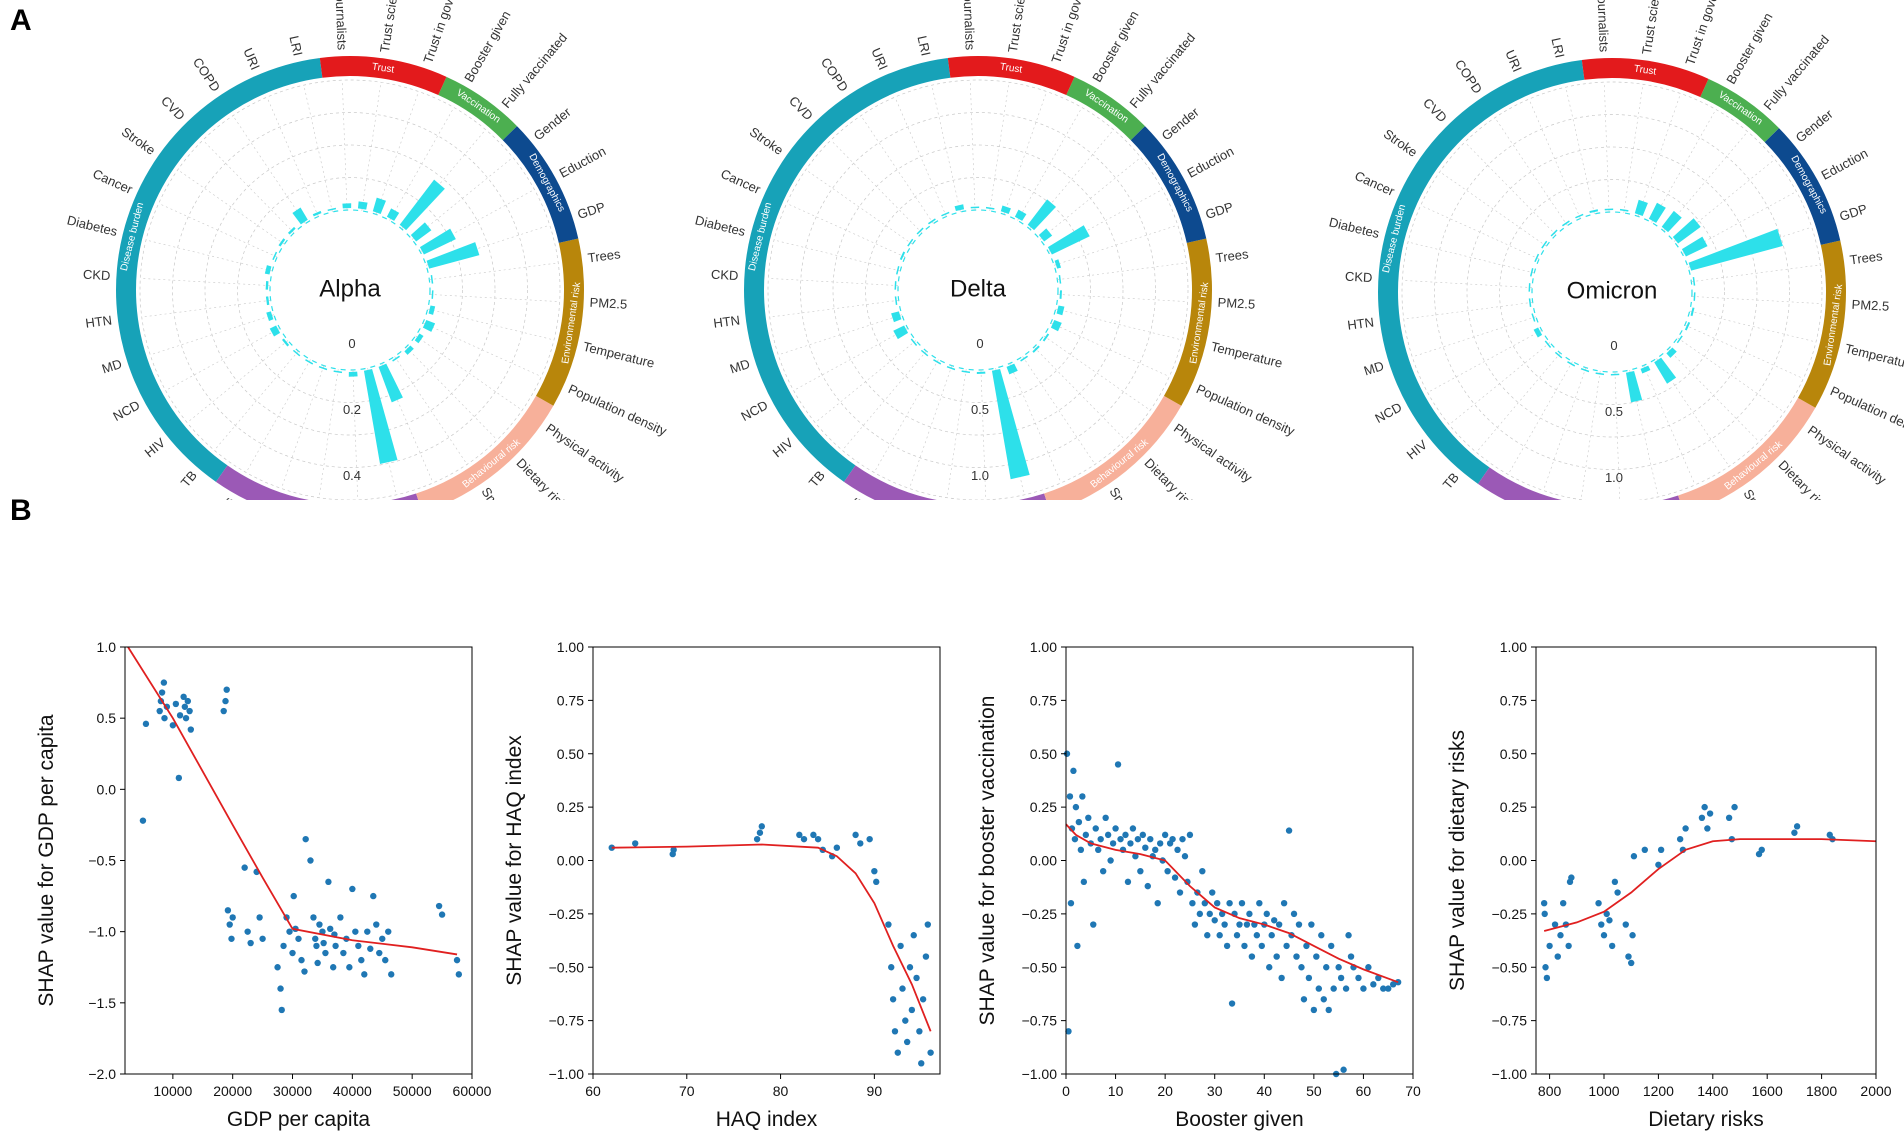 The height and width of the screenshot is (1133, 1904). I want to click on y-tick-label: −0.50, so click(1510, 967).